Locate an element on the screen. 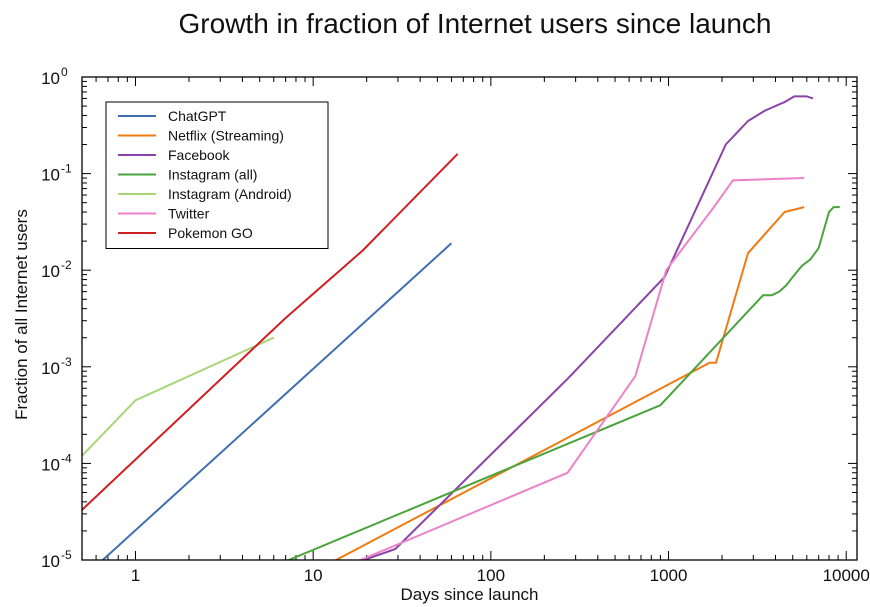 The width and height of the screenshot is (870, 607). y-axis-title: Fraction of all Internet users is located at coordinates (21, 314).